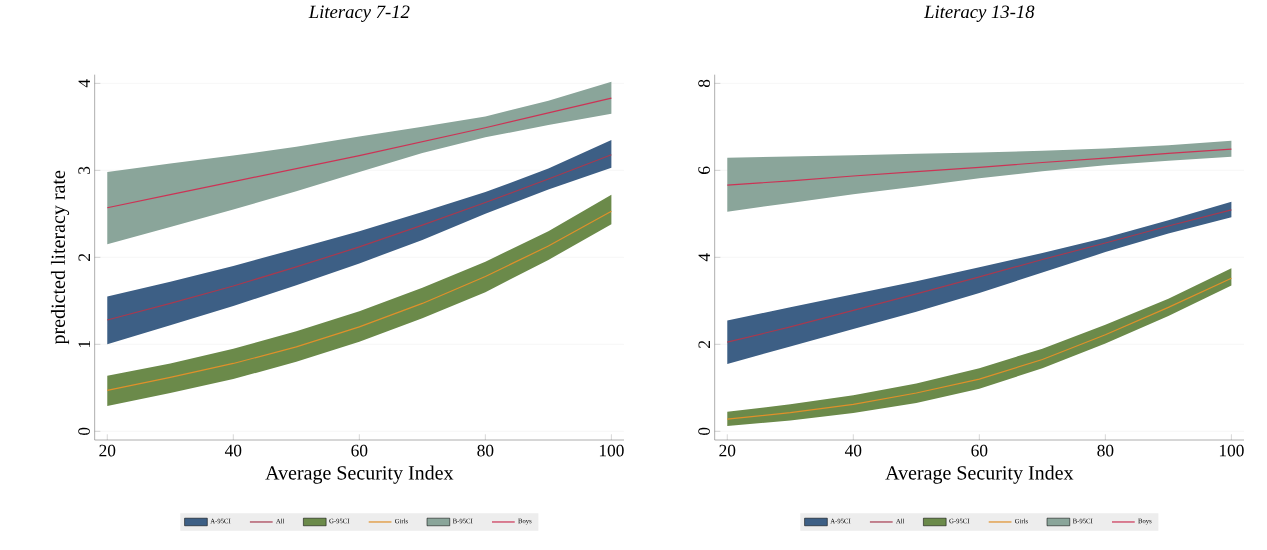 This screenshot has width=1267, height=550. What do you see at coordinates (84, 344) in the screenshot?
I see `y-tick-label: 1` at bounding box center [84, 344].